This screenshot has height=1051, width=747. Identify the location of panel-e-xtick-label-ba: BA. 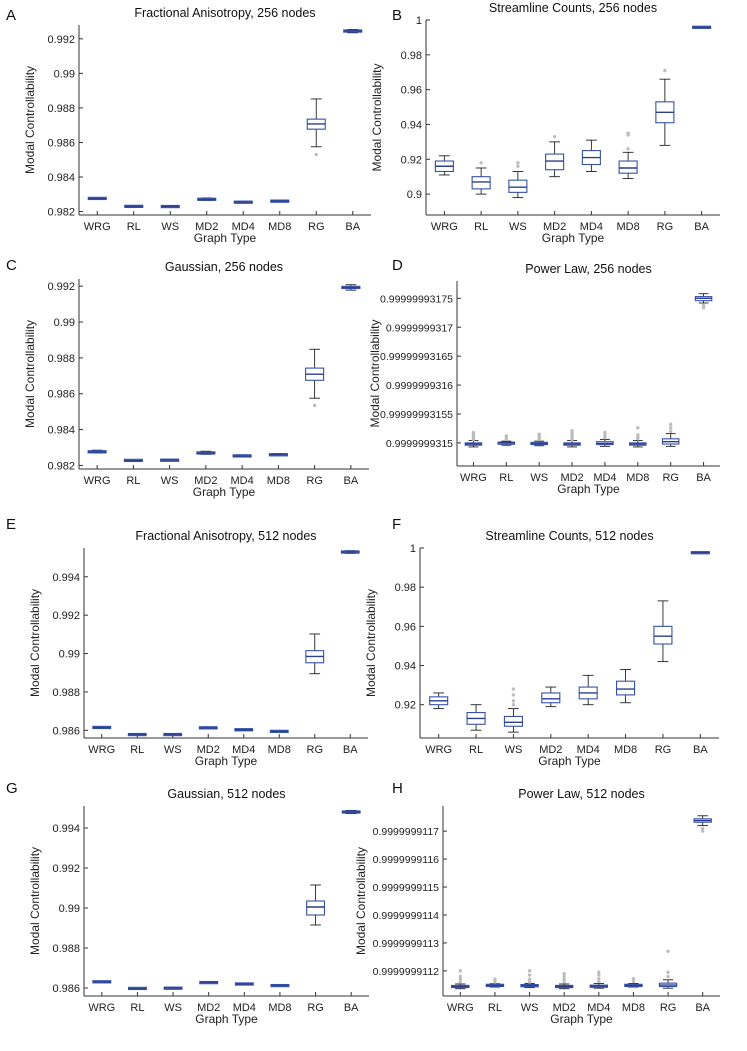
(350, 750).